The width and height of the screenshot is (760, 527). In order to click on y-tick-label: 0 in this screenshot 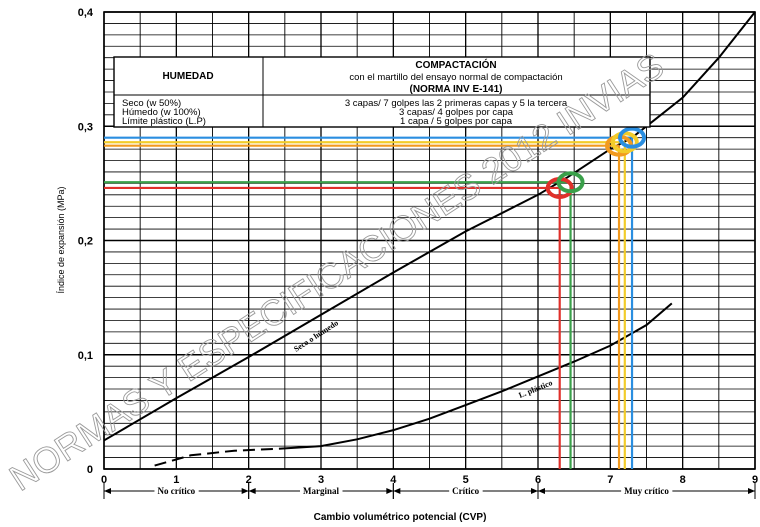, I will do `click(90, 470)`.